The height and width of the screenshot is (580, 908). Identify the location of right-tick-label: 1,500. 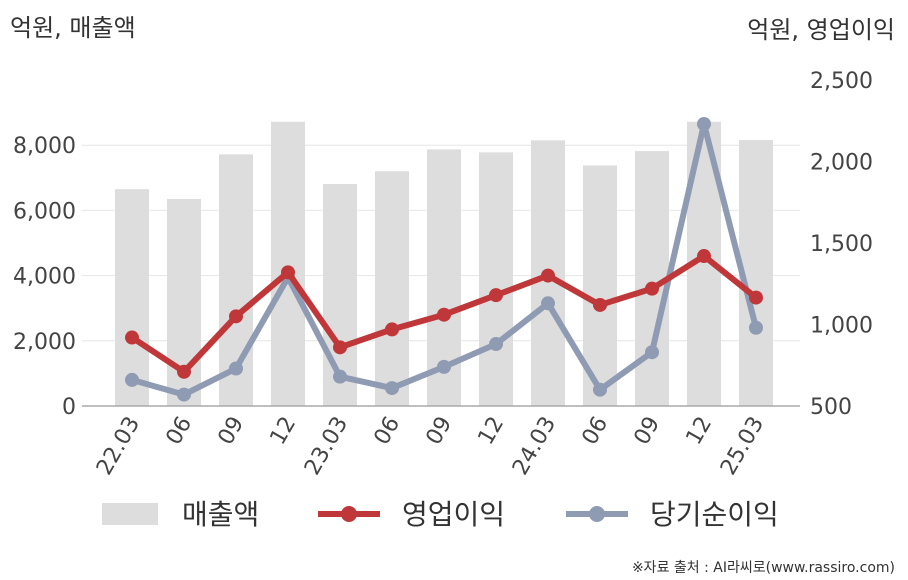
(841, 244).